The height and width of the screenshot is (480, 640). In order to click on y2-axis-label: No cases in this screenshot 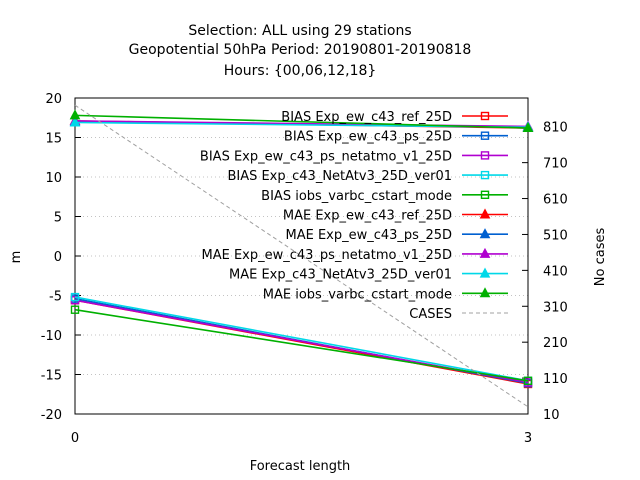, I will do `click(600, 257)`.